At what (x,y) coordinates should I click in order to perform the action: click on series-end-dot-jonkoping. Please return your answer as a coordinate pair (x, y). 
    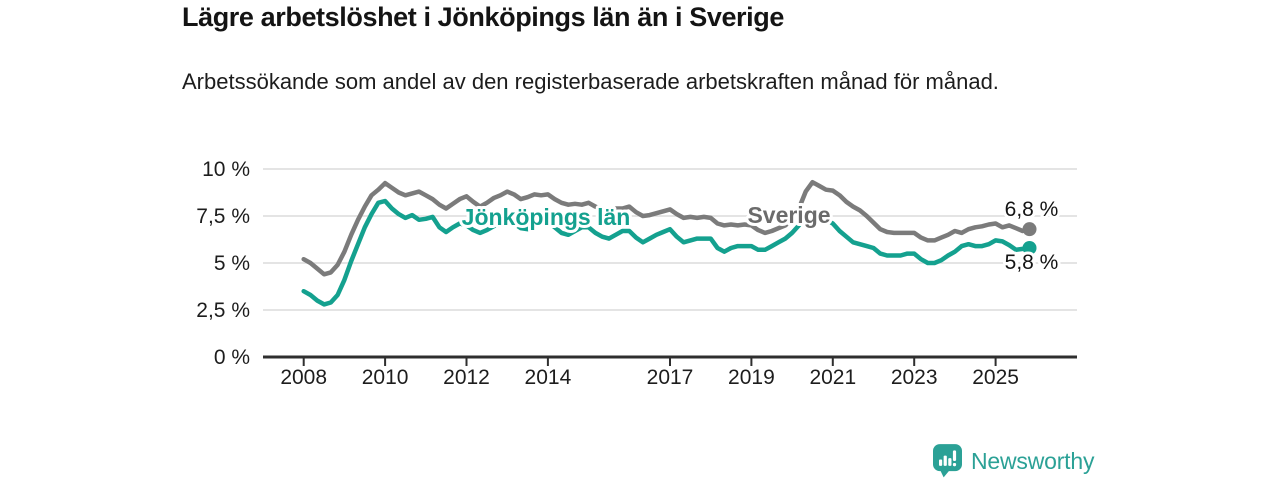
    Looking at the image, I should click on (1029, 247).